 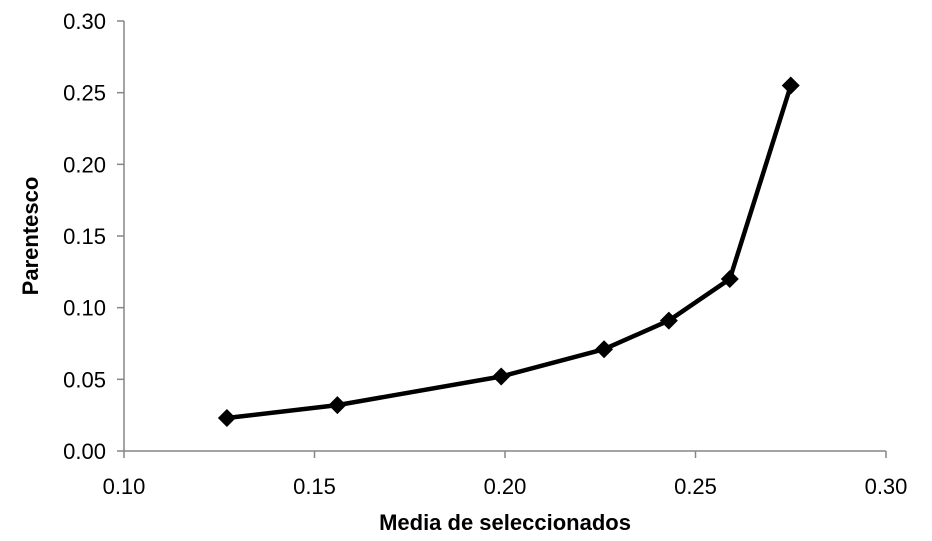 I want to click on y-tick-label: 0.10, so click(x=84, y=308).